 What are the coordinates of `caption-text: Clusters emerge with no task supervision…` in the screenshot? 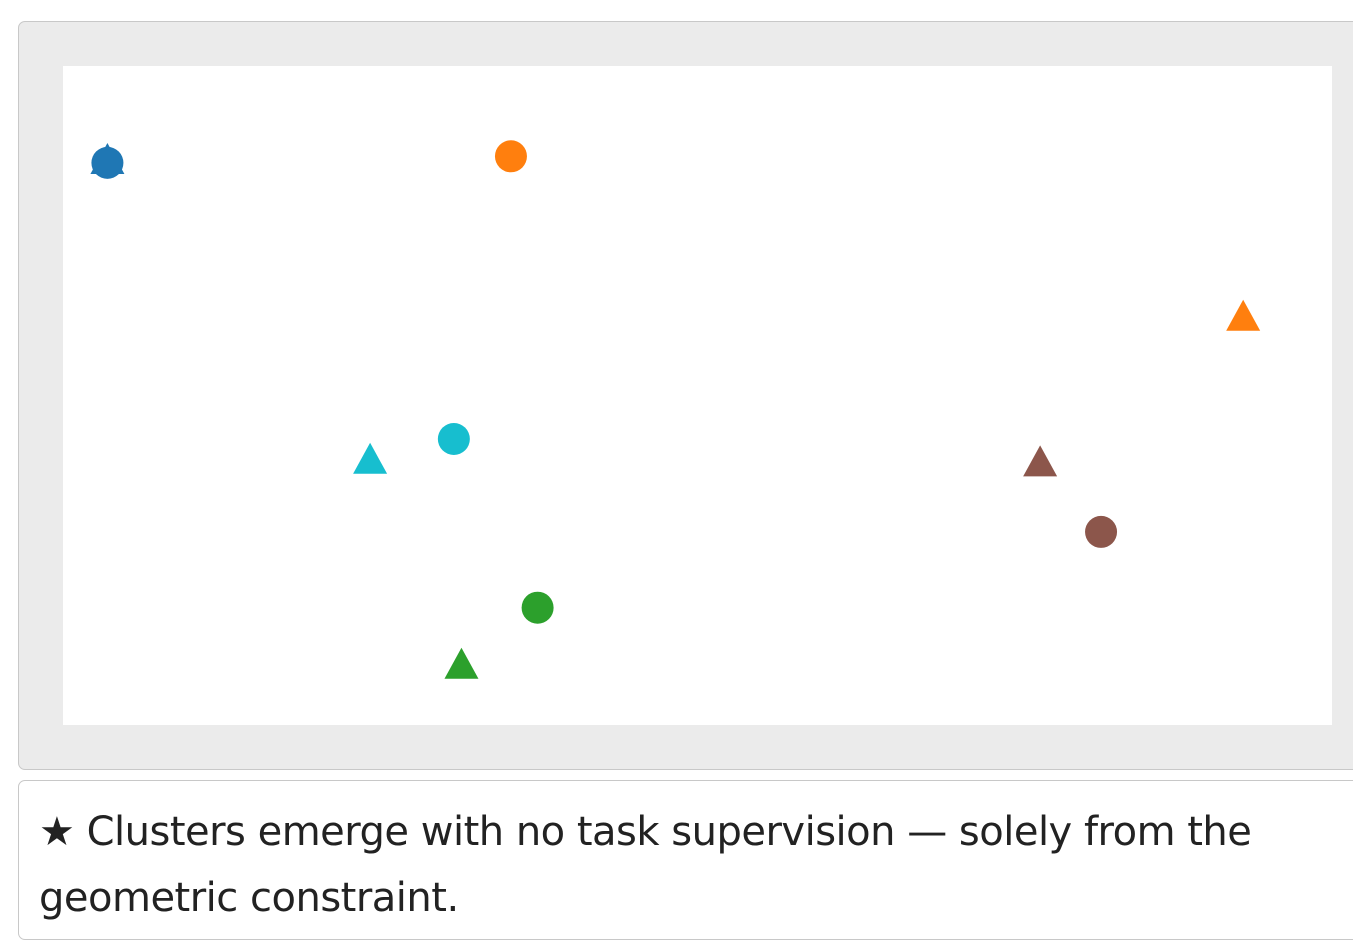 It's located at (645, 865).